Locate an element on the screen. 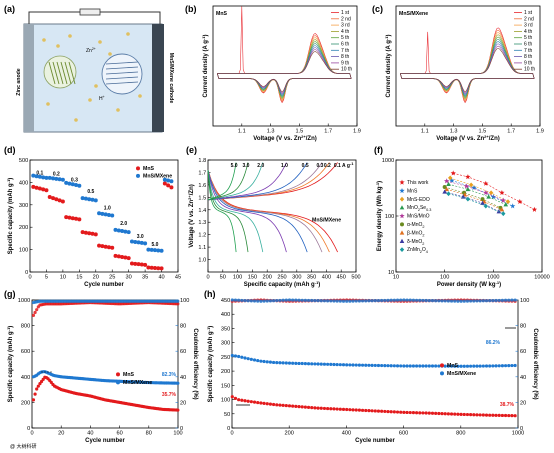 The height and width of the screenshot is (453, 554). panel-annotation: MnS/MXene is located at coordinates (326, 221).